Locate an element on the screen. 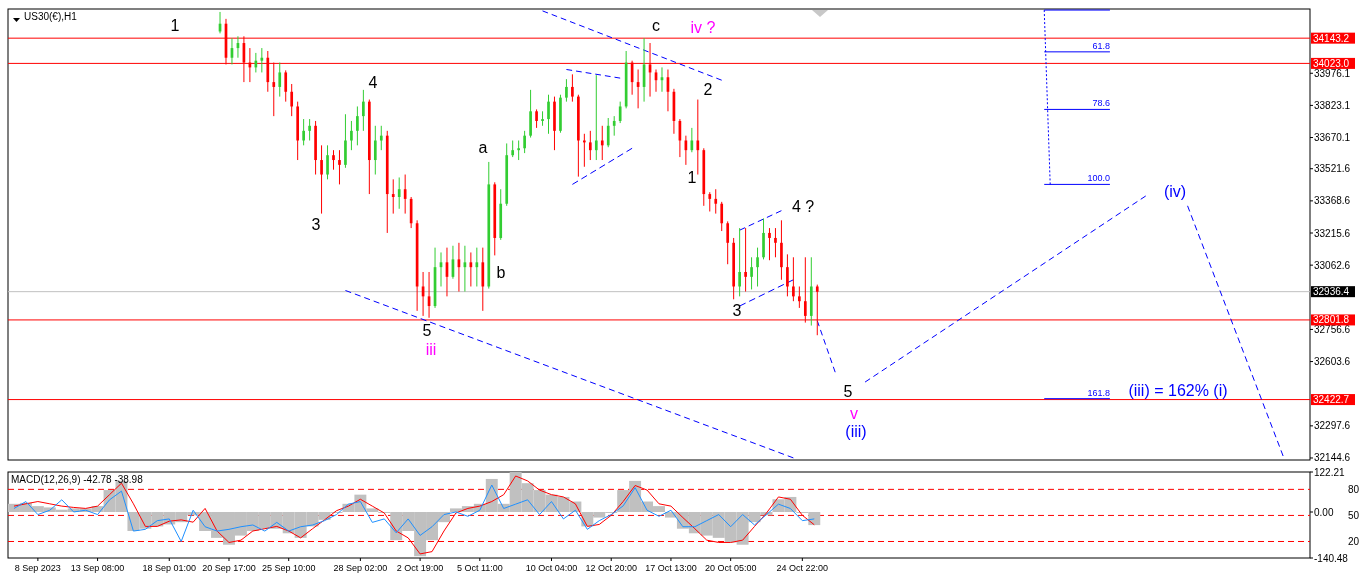 This screenshot has width=1366, height=588. ref-line-label: 32936.4 is located at coordinates (1331, 292).